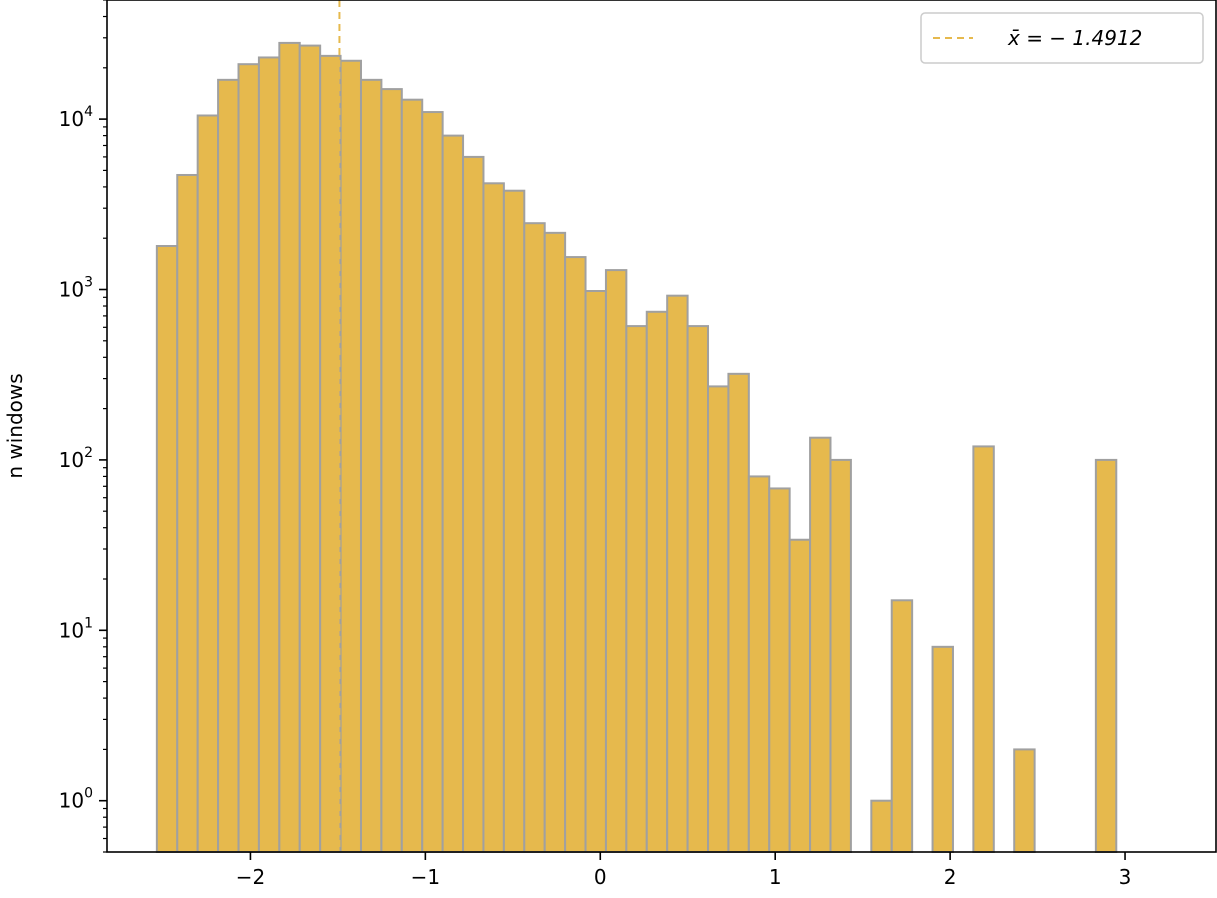 This screenshot has height=898, width=1217. I want to click on x-axis: −2 −1 0 1 2 3, so click(684, 870).